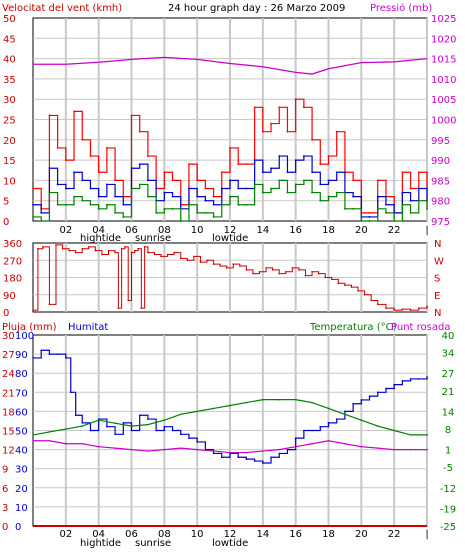 Image resolution: width=465 pixels, height=556 pixels. What do you see at coordinates (9, 39) in the screenshot?
I see `wind-y-tick-label: 45` at bounding box center [9, 39].